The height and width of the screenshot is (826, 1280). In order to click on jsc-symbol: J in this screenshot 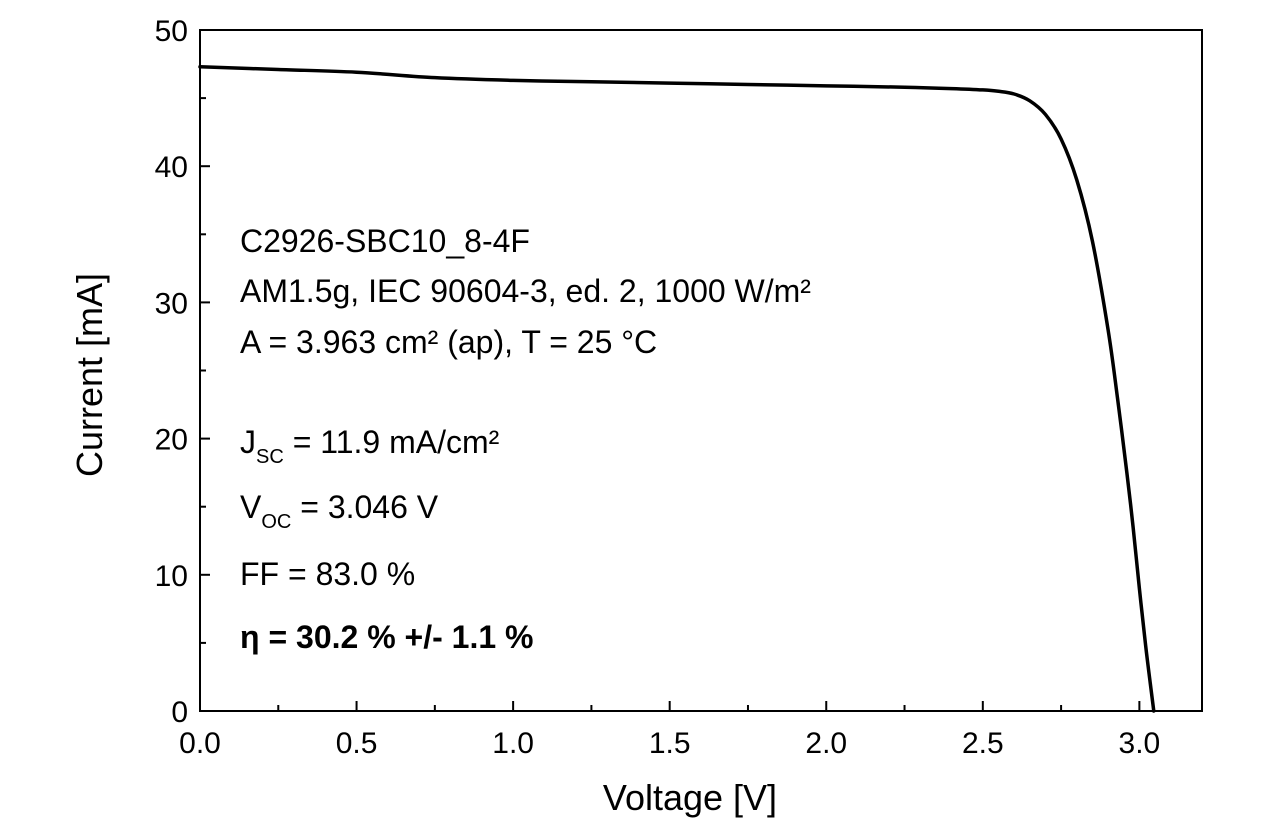, I will do `click(248, 442)`.